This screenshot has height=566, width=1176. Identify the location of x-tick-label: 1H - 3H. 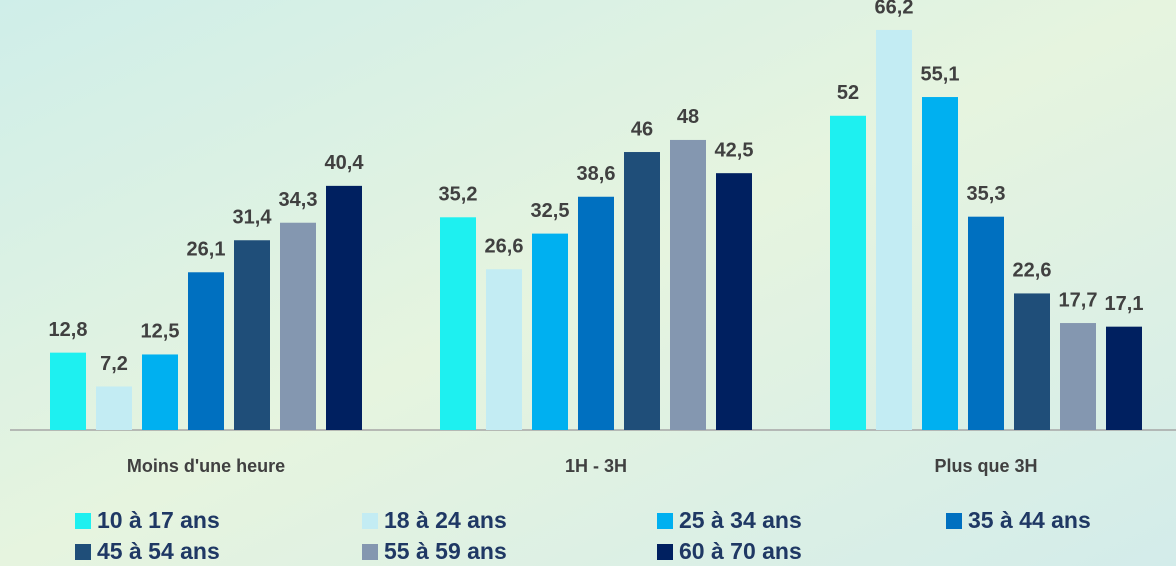
(596, 466).